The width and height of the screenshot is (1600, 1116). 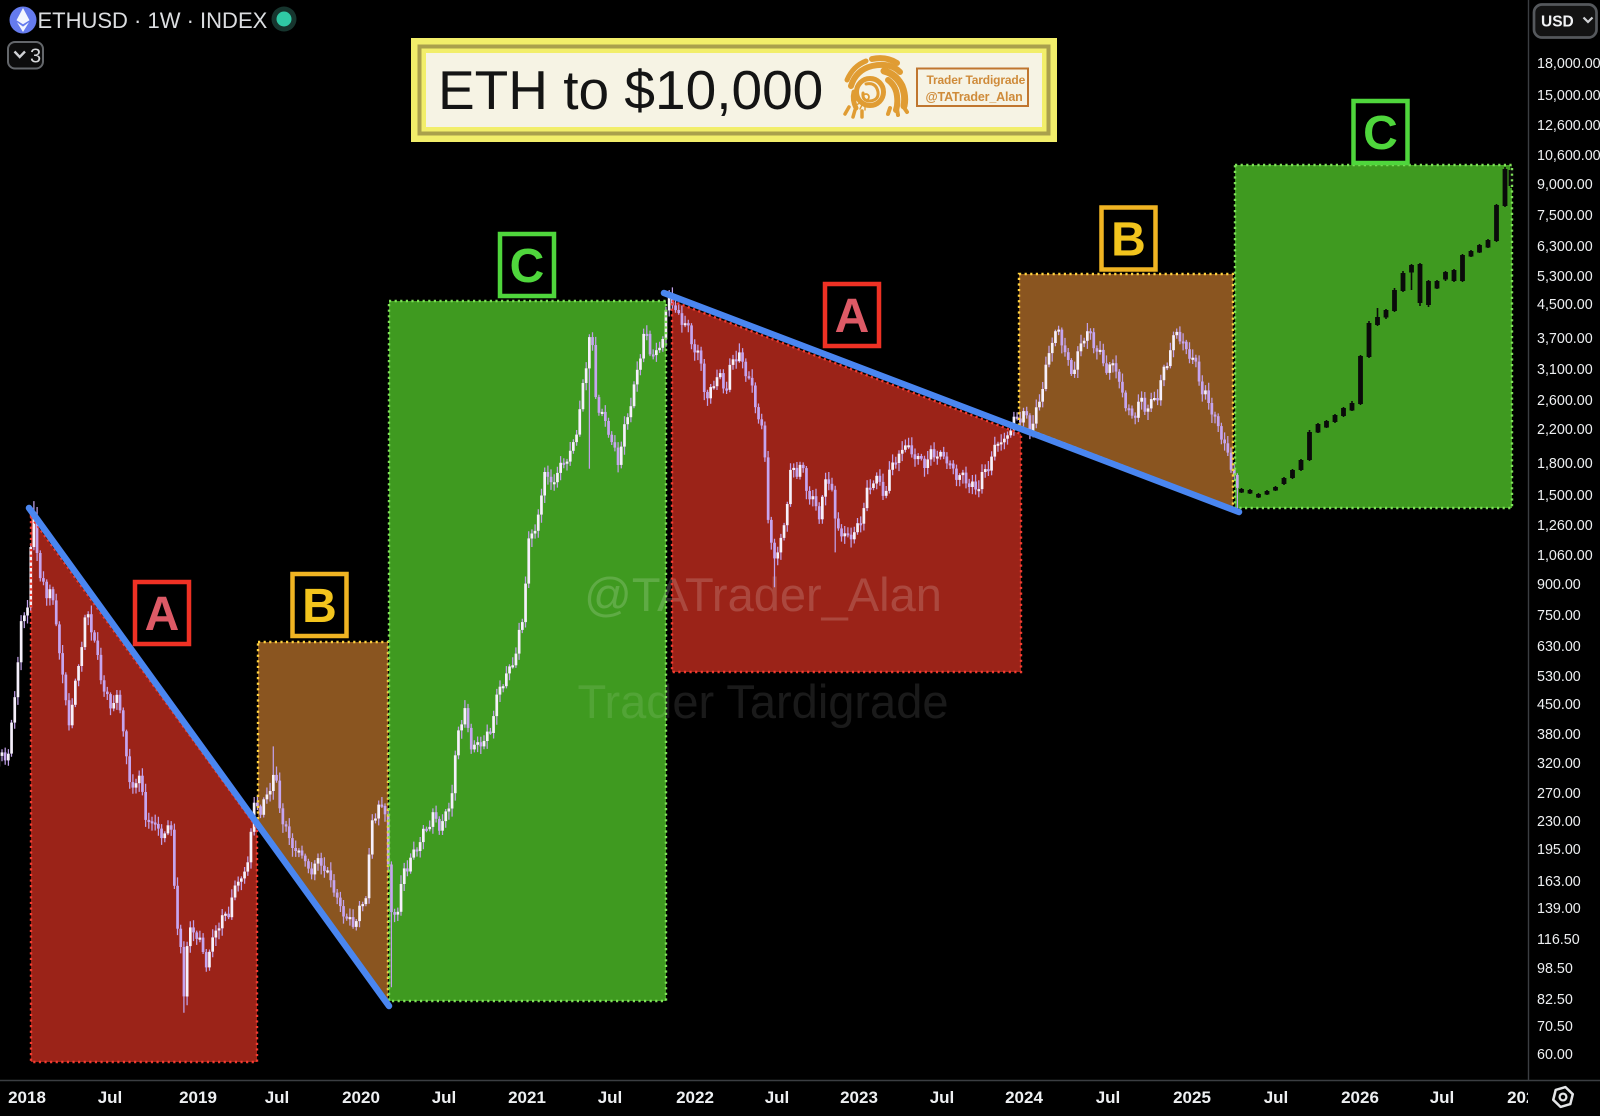 What do you see at coordinates (1565, 247) in the screenshot?
I see `svg-text: 6,300.00` at bounding box center [1565, 247].